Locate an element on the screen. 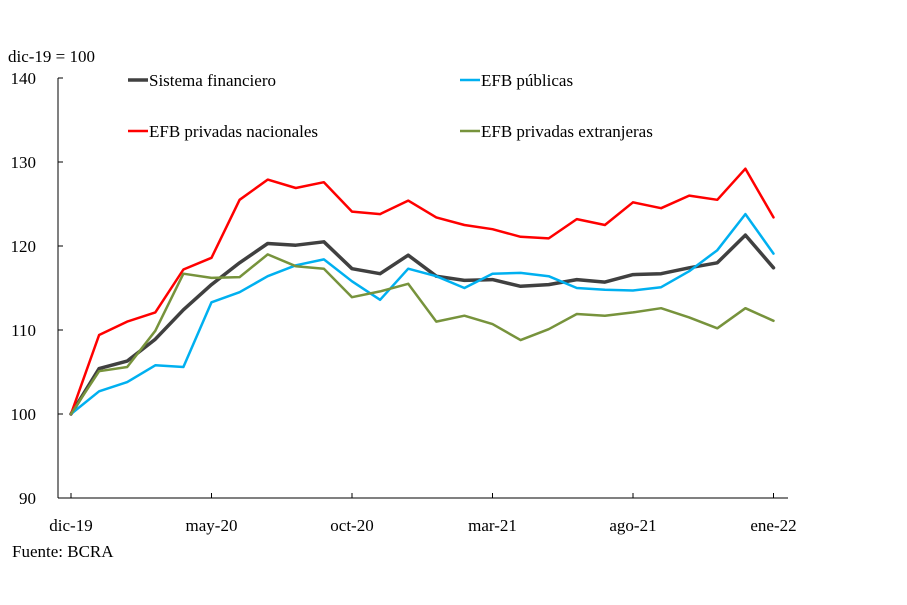 The width and height of the screenshot is (907, 605). x-tick-label: may-20 is located at coordinates (212, 525).